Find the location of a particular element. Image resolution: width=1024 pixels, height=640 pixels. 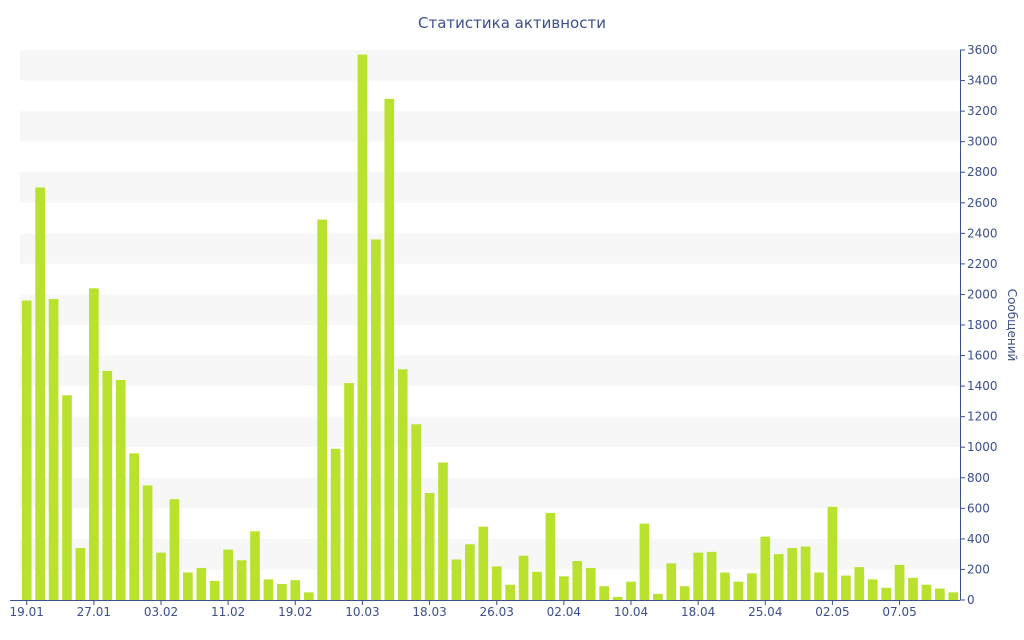

y-tick-label: 3200 is located at coordinates (982, 111).